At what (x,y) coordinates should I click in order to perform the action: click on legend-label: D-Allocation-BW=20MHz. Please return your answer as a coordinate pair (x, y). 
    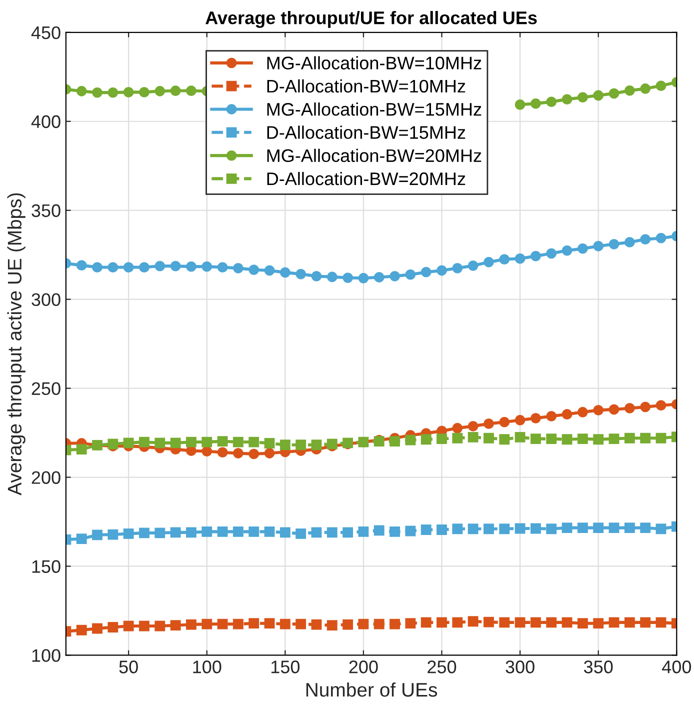
    Looking at the image, I should click on (366, 179).